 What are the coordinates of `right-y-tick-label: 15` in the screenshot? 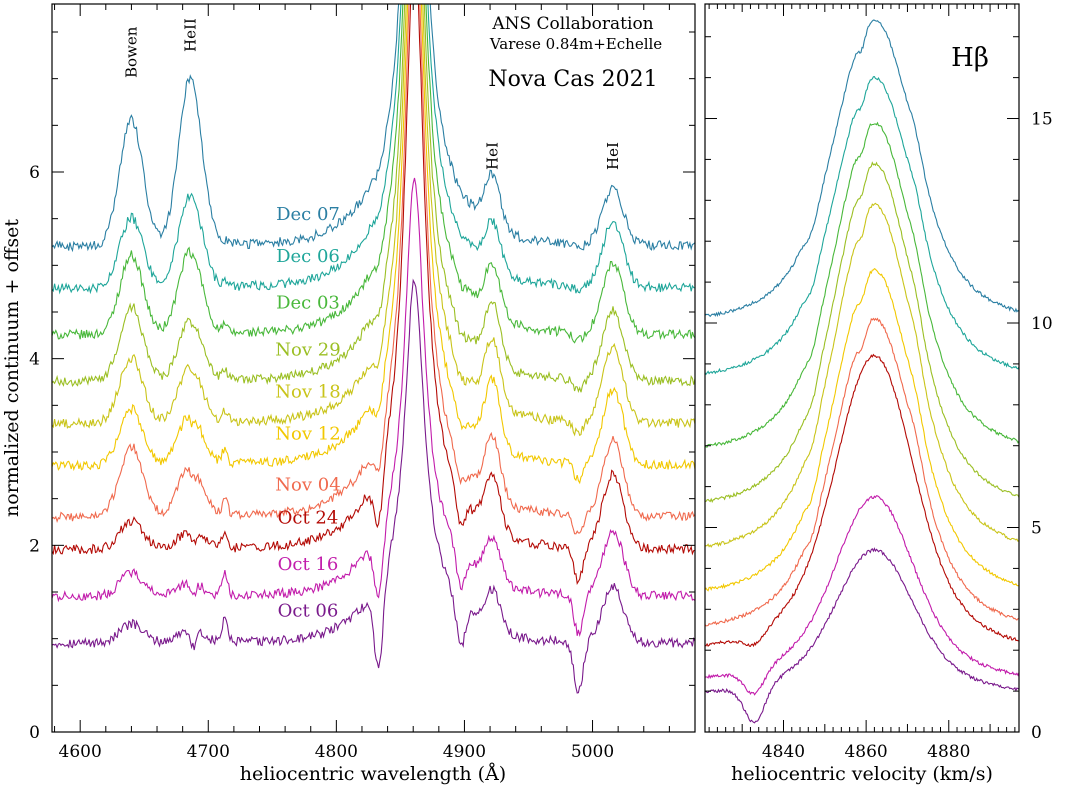 It's located at (1042, 120).